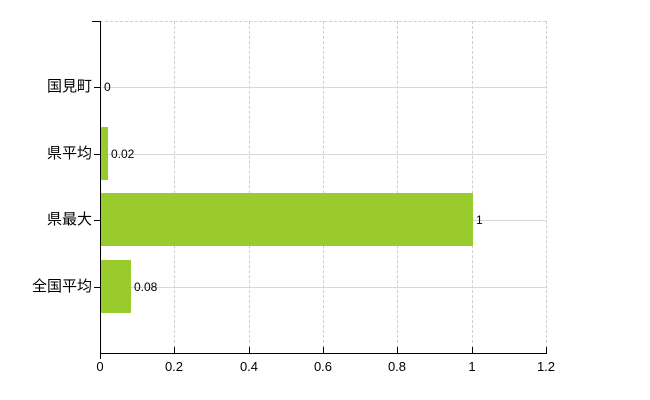  Describe the element at coordinates (96, 21) in the screenshot. I see `y-axis-end-tick` at that location.